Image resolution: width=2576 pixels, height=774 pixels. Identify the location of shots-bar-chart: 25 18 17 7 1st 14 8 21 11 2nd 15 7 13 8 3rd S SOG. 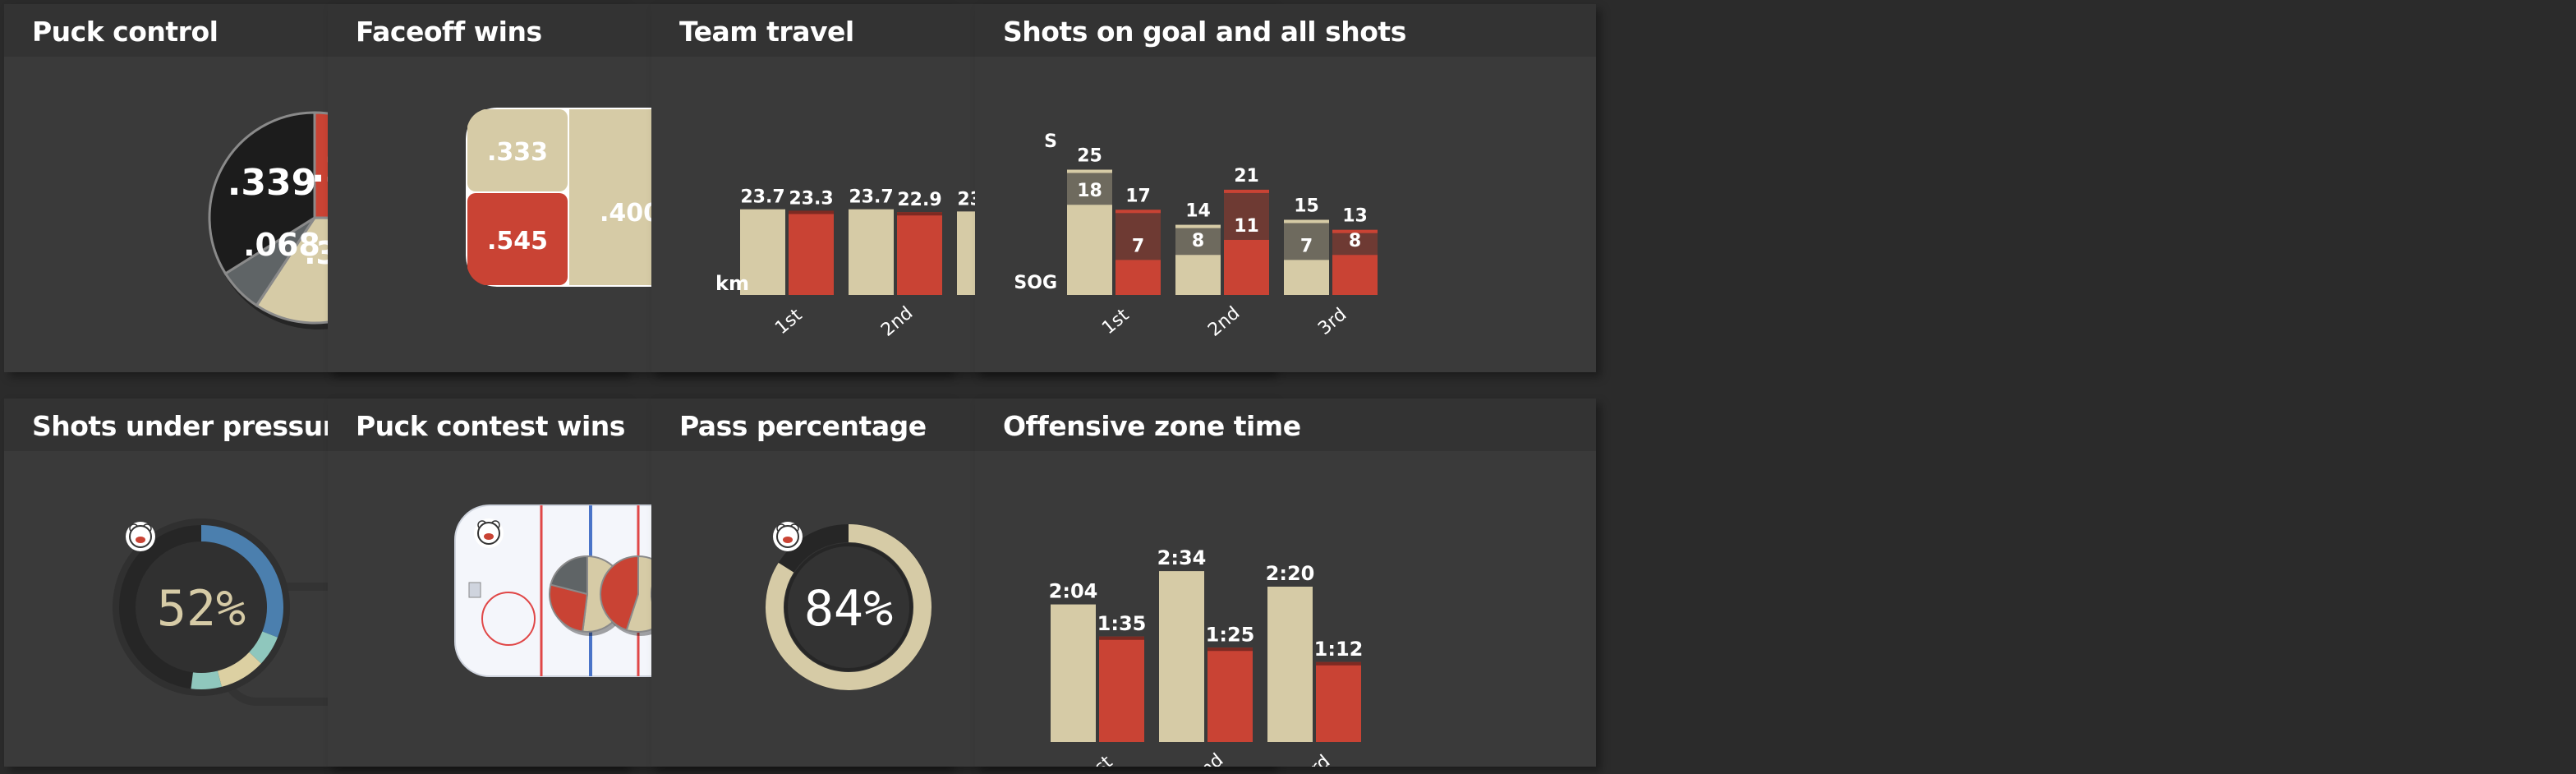
(1196, 236).